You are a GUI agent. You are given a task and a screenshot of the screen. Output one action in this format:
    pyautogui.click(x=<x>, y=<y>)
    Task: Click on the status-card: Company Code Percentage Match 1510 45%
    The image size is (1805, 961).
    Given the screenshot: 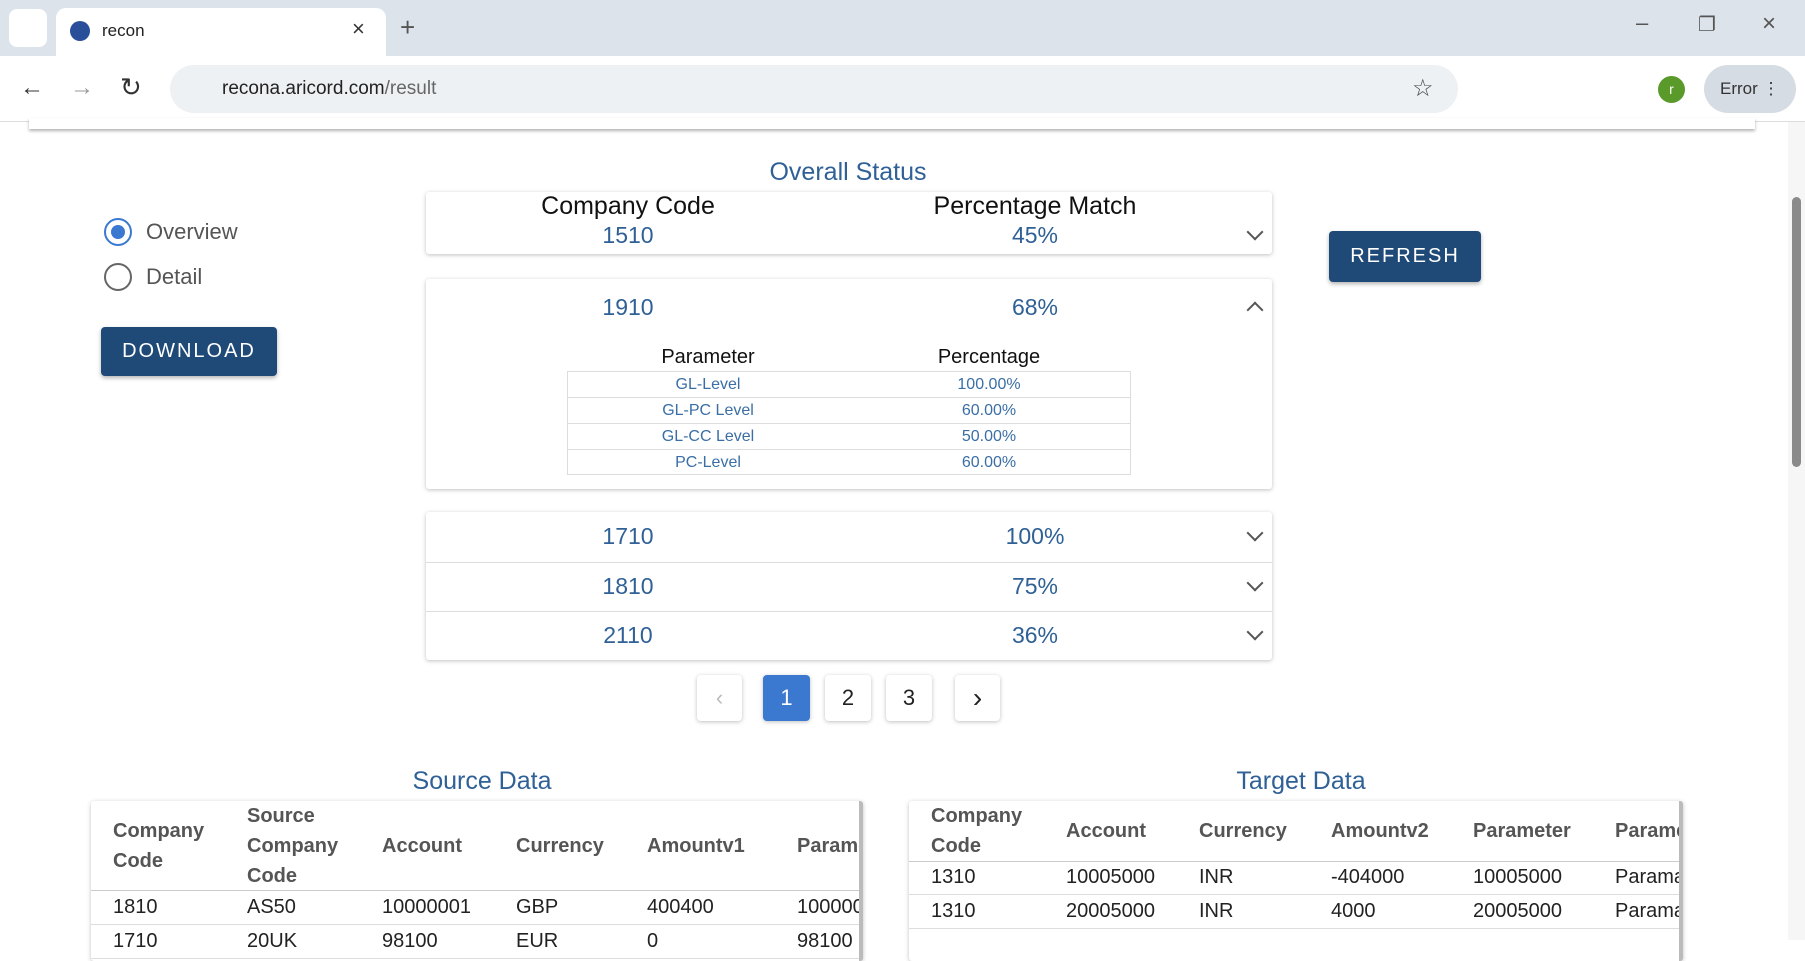 What is the action you would take?
    pyautogui.click(x=849, y=223)
    